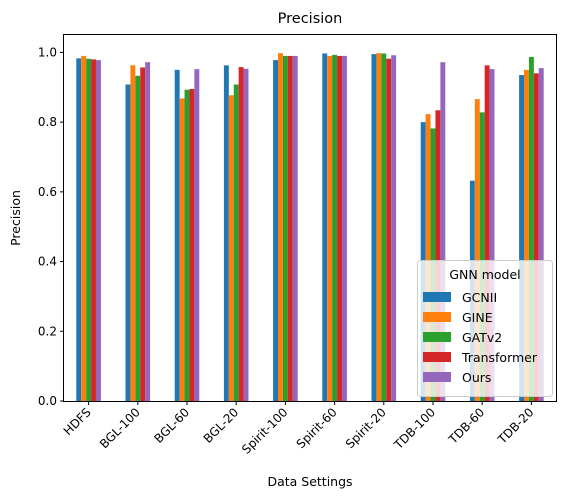  Describe the element at coordinates (476, 377) in the screenshot. I see `legend-label-ours: Ours` at that location.